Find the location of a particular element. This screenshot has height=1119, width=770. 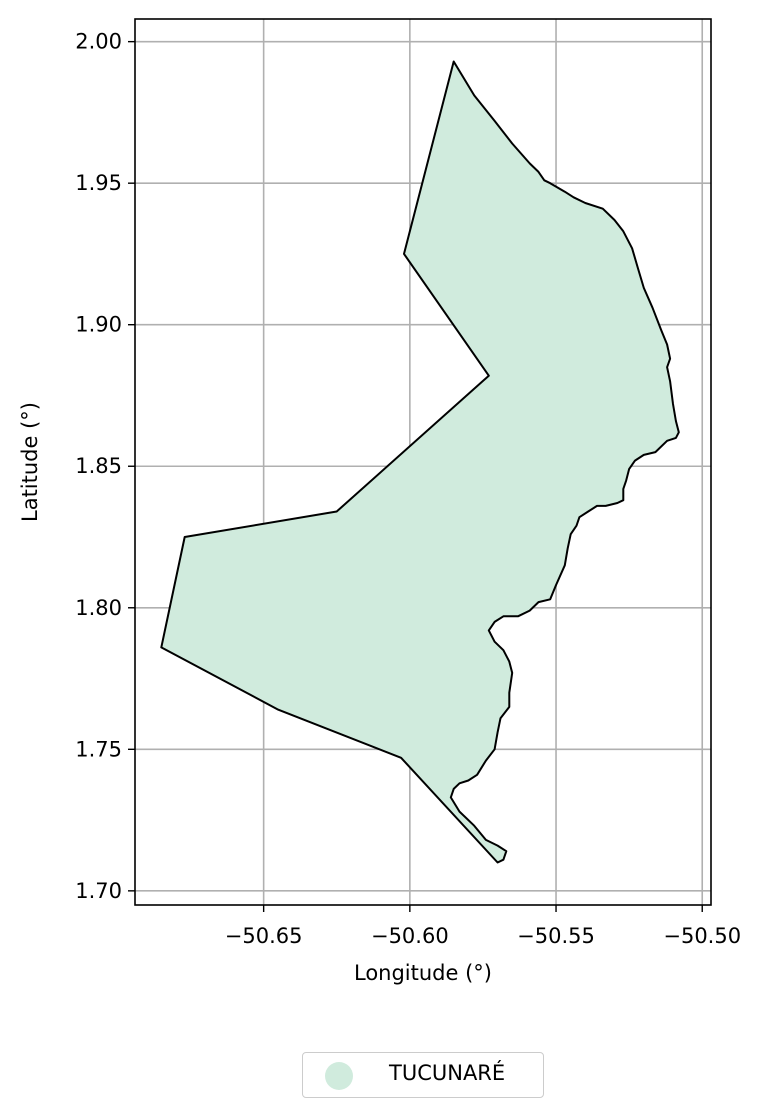

y-tick-label: 1.80 is located at coordinates (98, 608).